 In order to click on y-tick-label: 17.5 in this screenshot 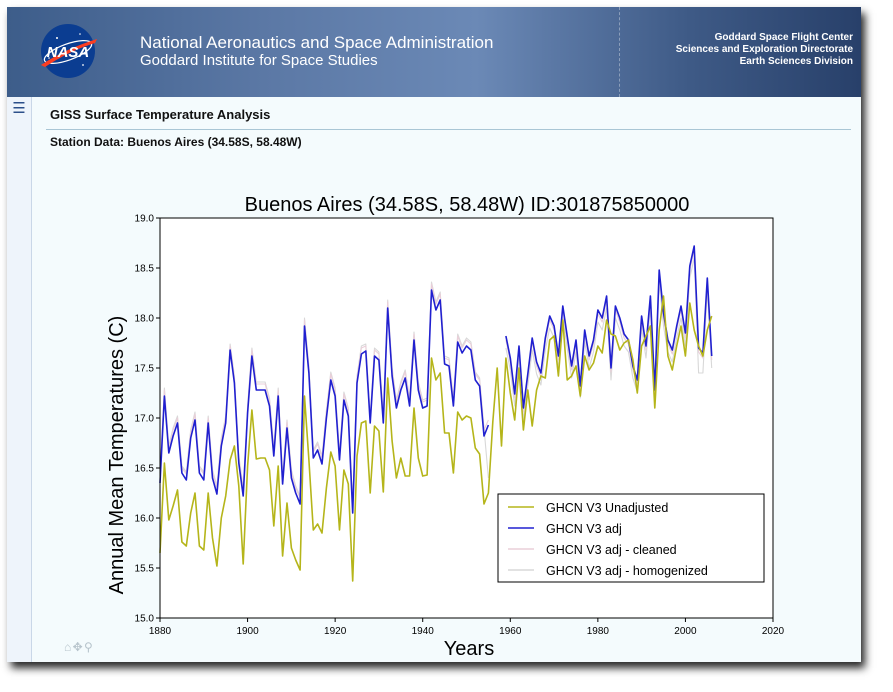, I will do `click(145, 369)`.